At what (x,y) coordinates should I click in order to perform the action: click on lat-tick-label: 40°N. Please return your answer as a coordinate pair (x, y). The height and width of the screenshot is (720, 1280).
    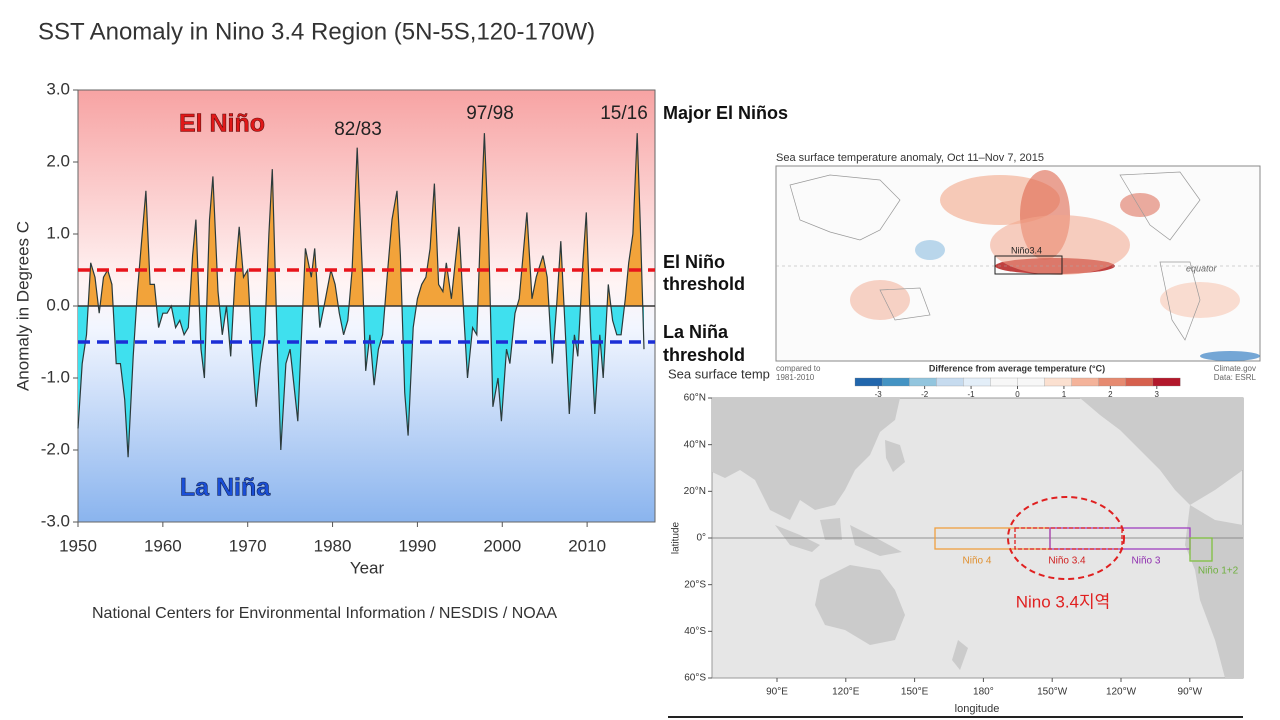
    Looking at the image, I should click on (695, 444).